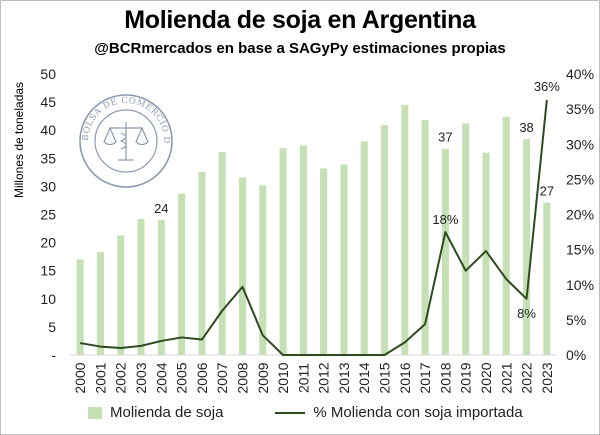 This screenshot has height=435, width=600. I want to click on data-label: 27, so click(547, 191).